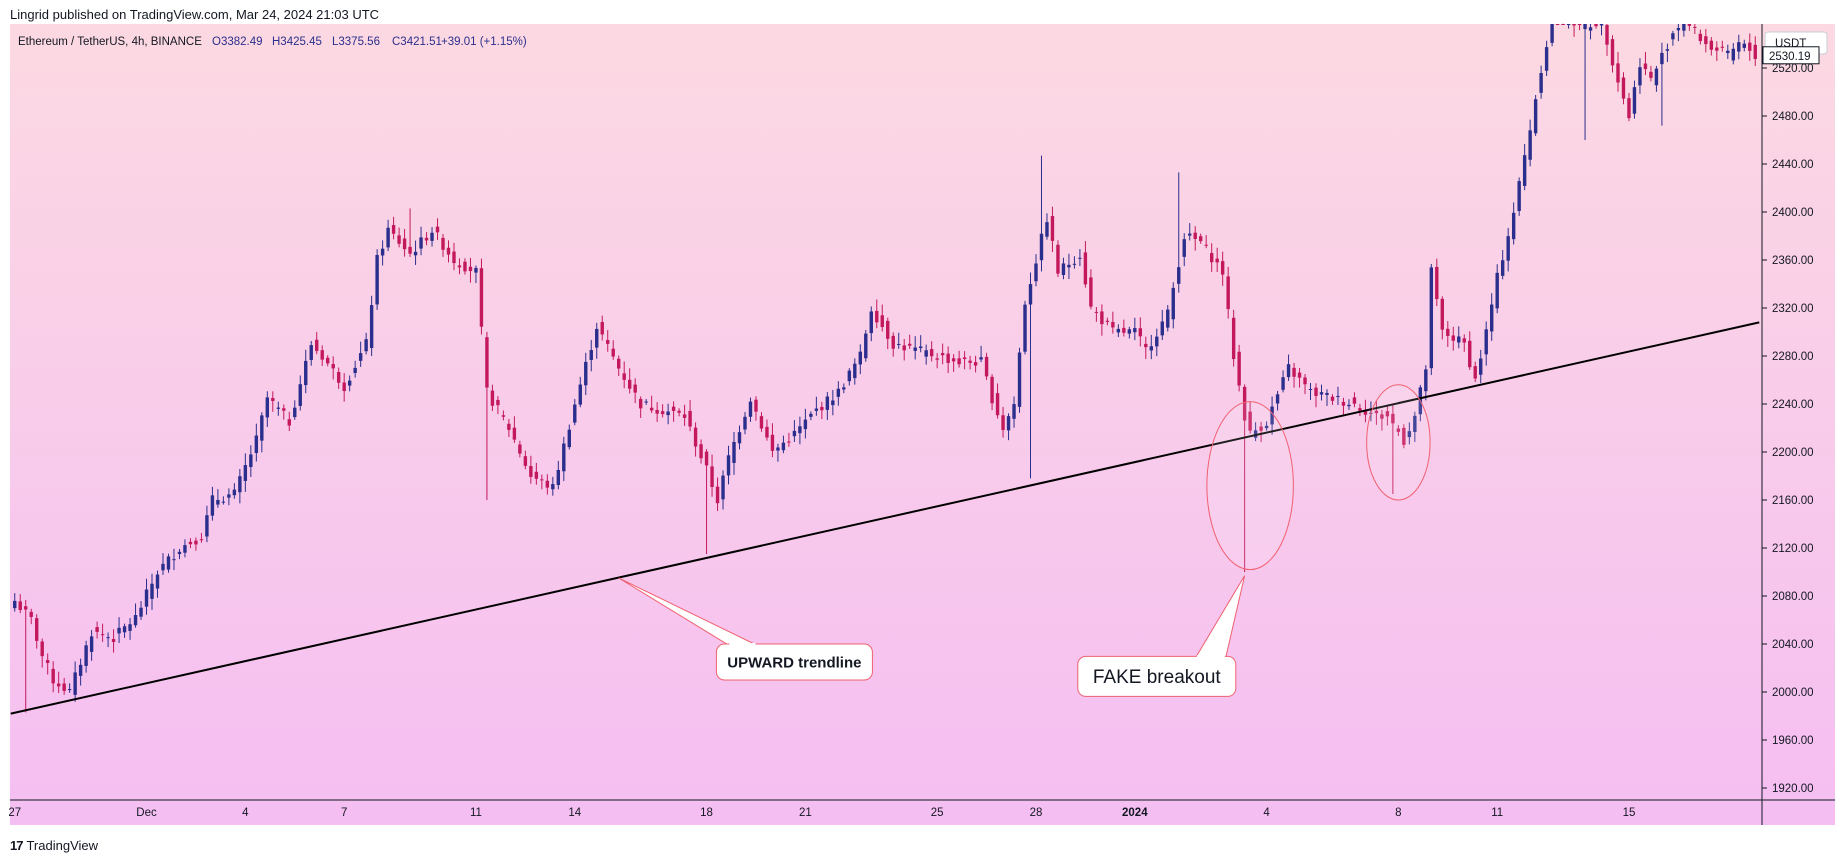 The image size is (1835, 861). What do you see at coordinates (245, 813) in the screenshot?
I see `time-tick-label: 4` at bounding box center [245, 813].